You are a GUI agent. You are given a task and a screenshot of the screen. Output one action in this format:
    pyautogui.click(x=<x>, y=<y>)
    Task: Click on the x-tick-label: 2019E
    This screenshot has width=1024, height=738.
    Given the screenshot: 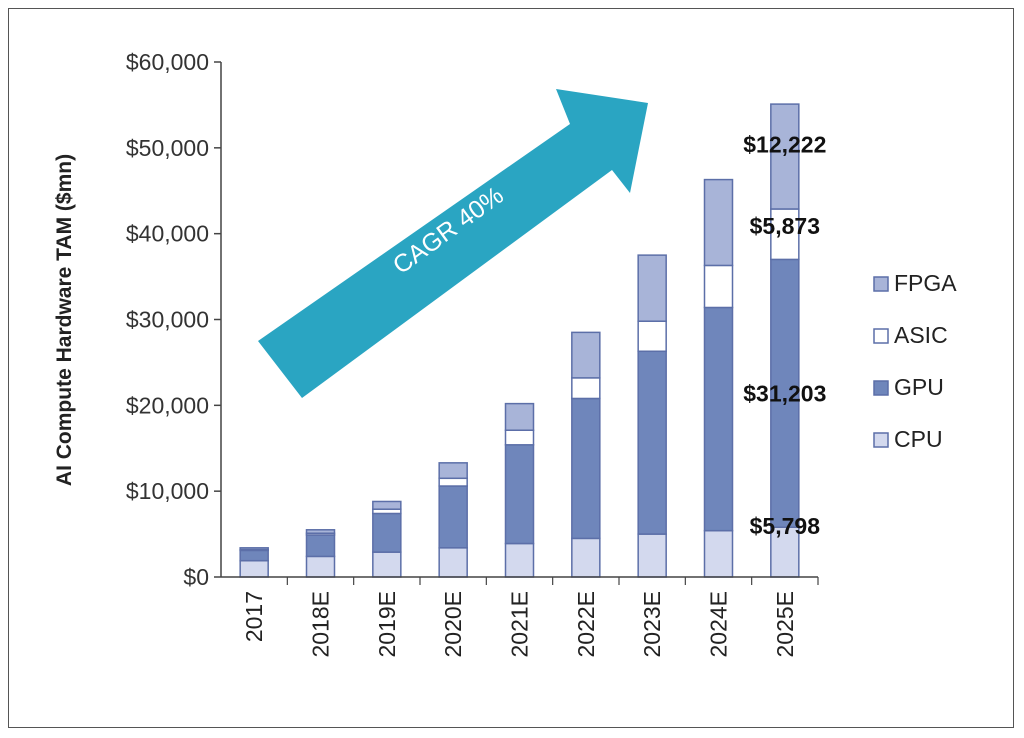 What is the action you would take?
    pyautogui.click(x=387, y=624)
    